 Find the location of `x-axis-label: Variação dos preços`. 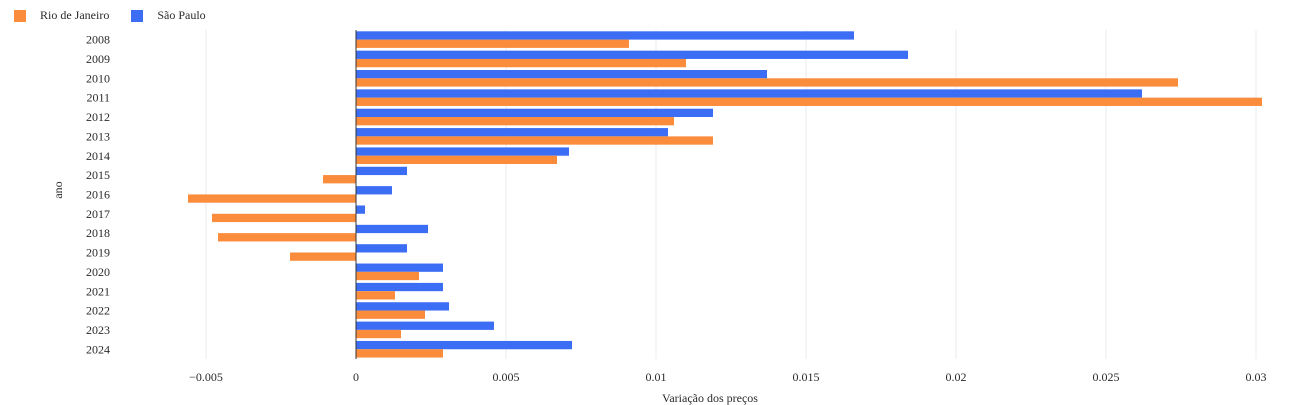

x-axis-label: Variação dos preços is located at coordinates (710, 398).